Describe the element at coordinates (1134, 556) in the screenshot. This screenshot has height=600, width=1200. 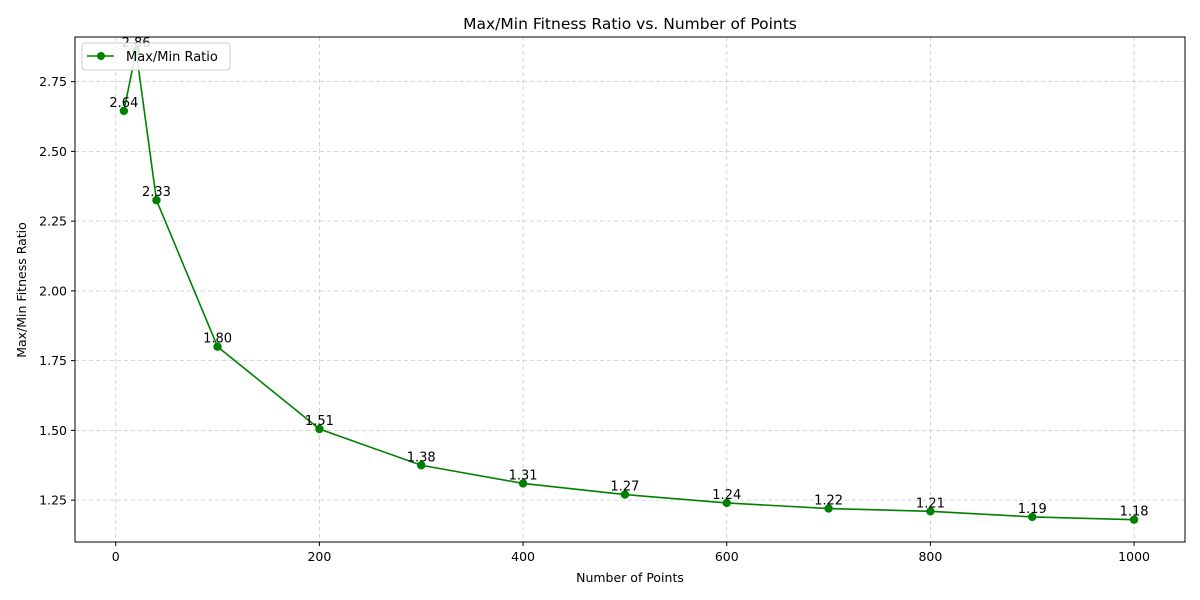
I see `x-tick-label: 1000` at that location.